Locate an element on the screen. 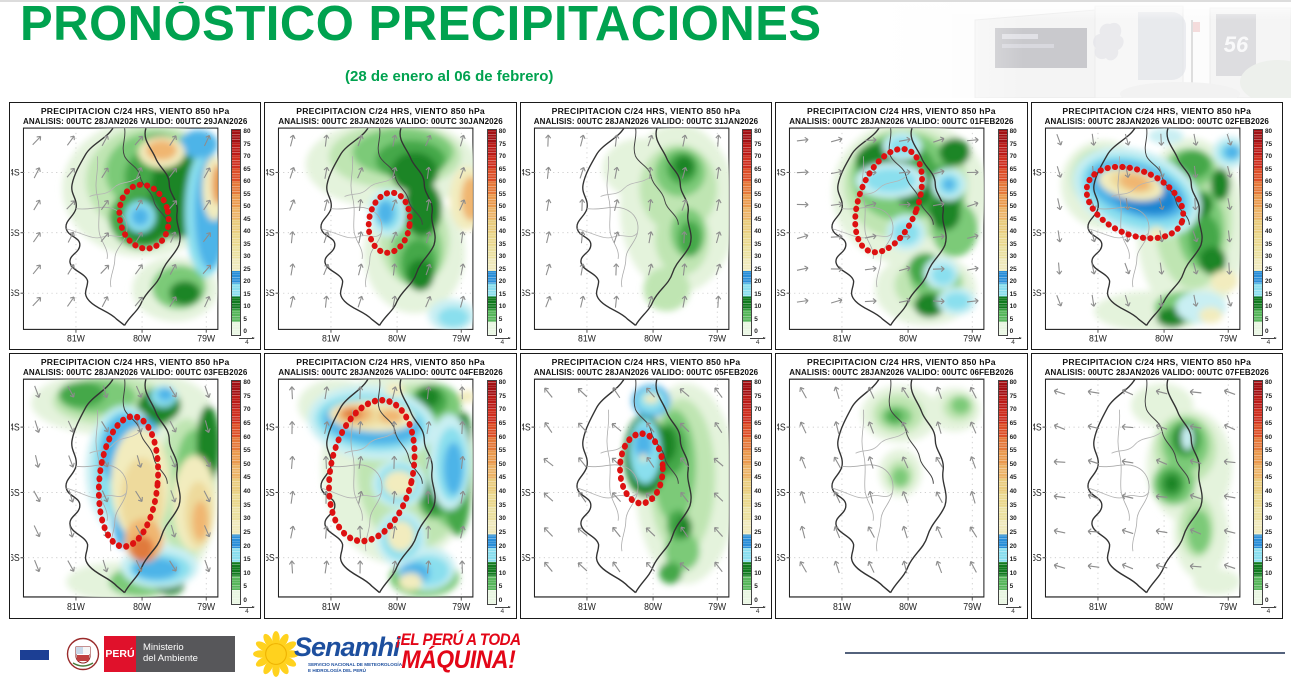 The height and width of the screenshot is (679, 1291). page-title: PRONÓSTICO PRECIPITACIONES is located at coordinates (421, 26).